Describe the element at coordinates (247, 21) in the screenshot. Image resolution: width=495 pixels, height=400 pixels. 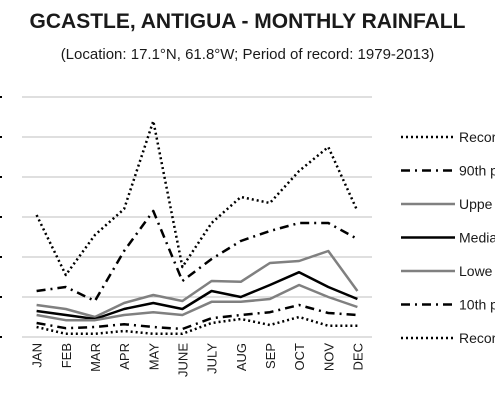
I see `chart-title: GCASTLE, ANTIGUA - MONTHLY RAINFALL` at that location.